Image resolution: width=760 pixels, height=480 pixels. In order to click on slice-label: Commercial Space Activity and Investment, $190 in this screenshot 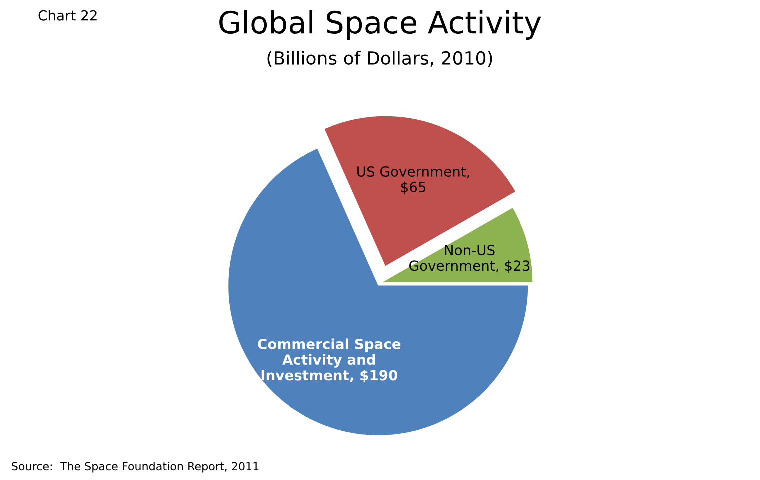, I will do `click(329, 360)`.